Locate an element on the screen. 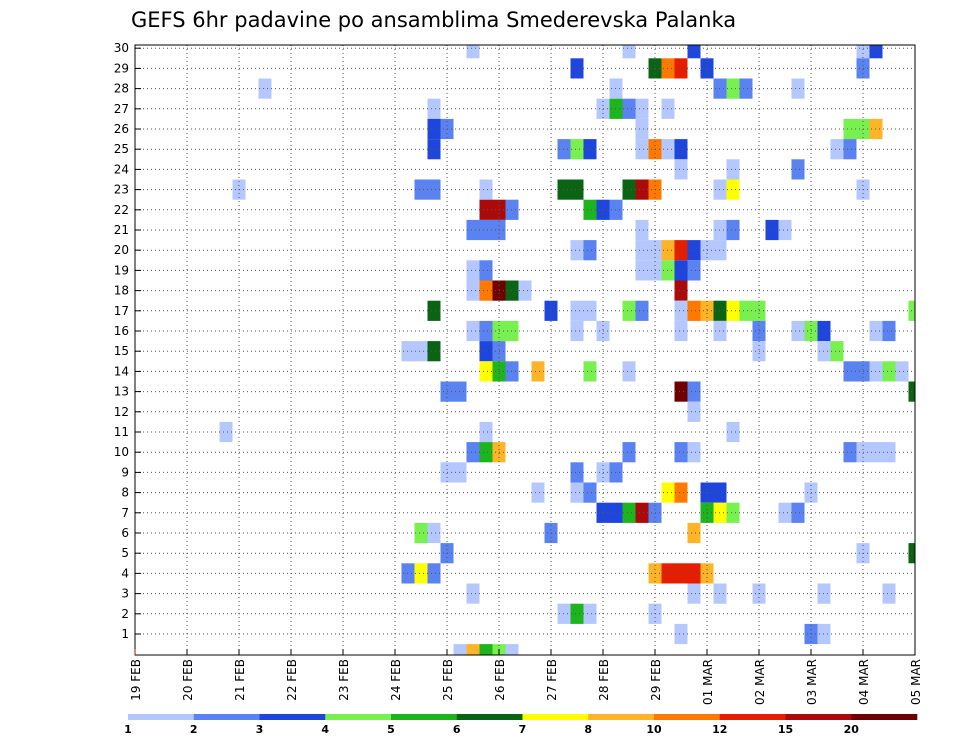 The height and width of the screenshot is (742, 960). y-tick-label: 8 is located at coordinates (125, 493).